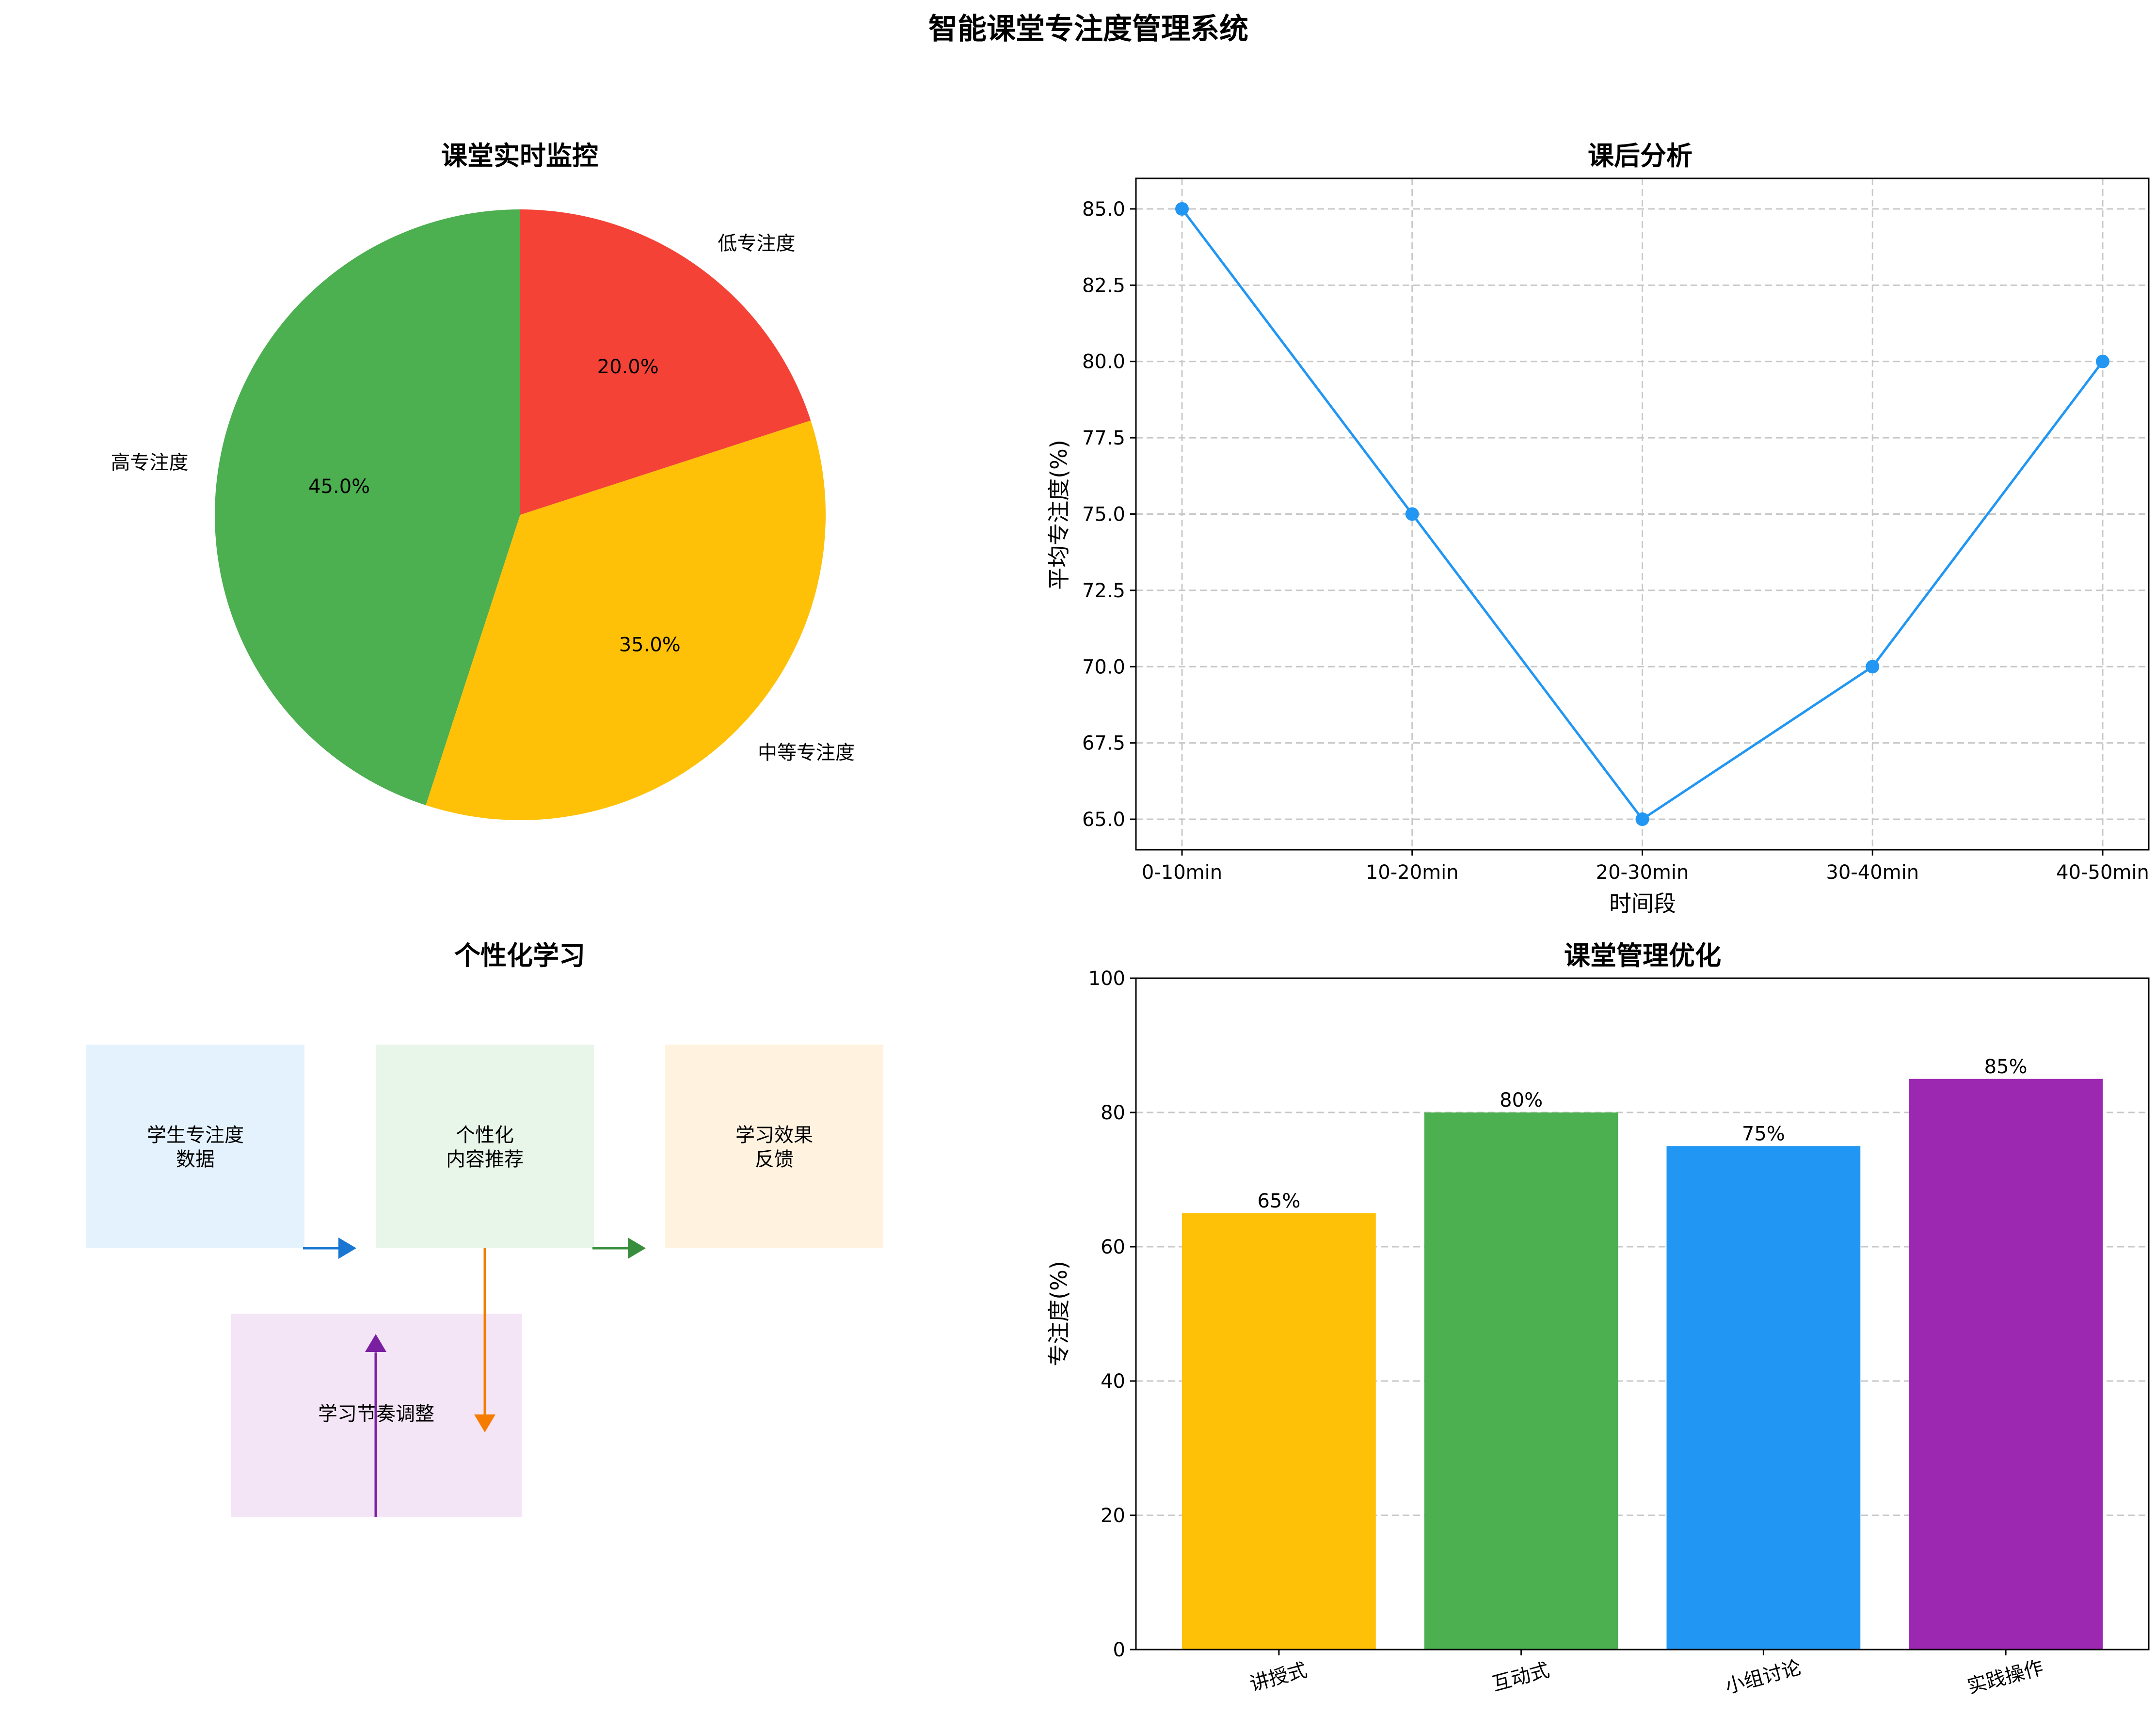 This screenshot has height=1715, width=2156. Describe the element at coordinates (1521, 1677) in the screenshot. I see `bar-x-tick-label: 互动式` at that location.